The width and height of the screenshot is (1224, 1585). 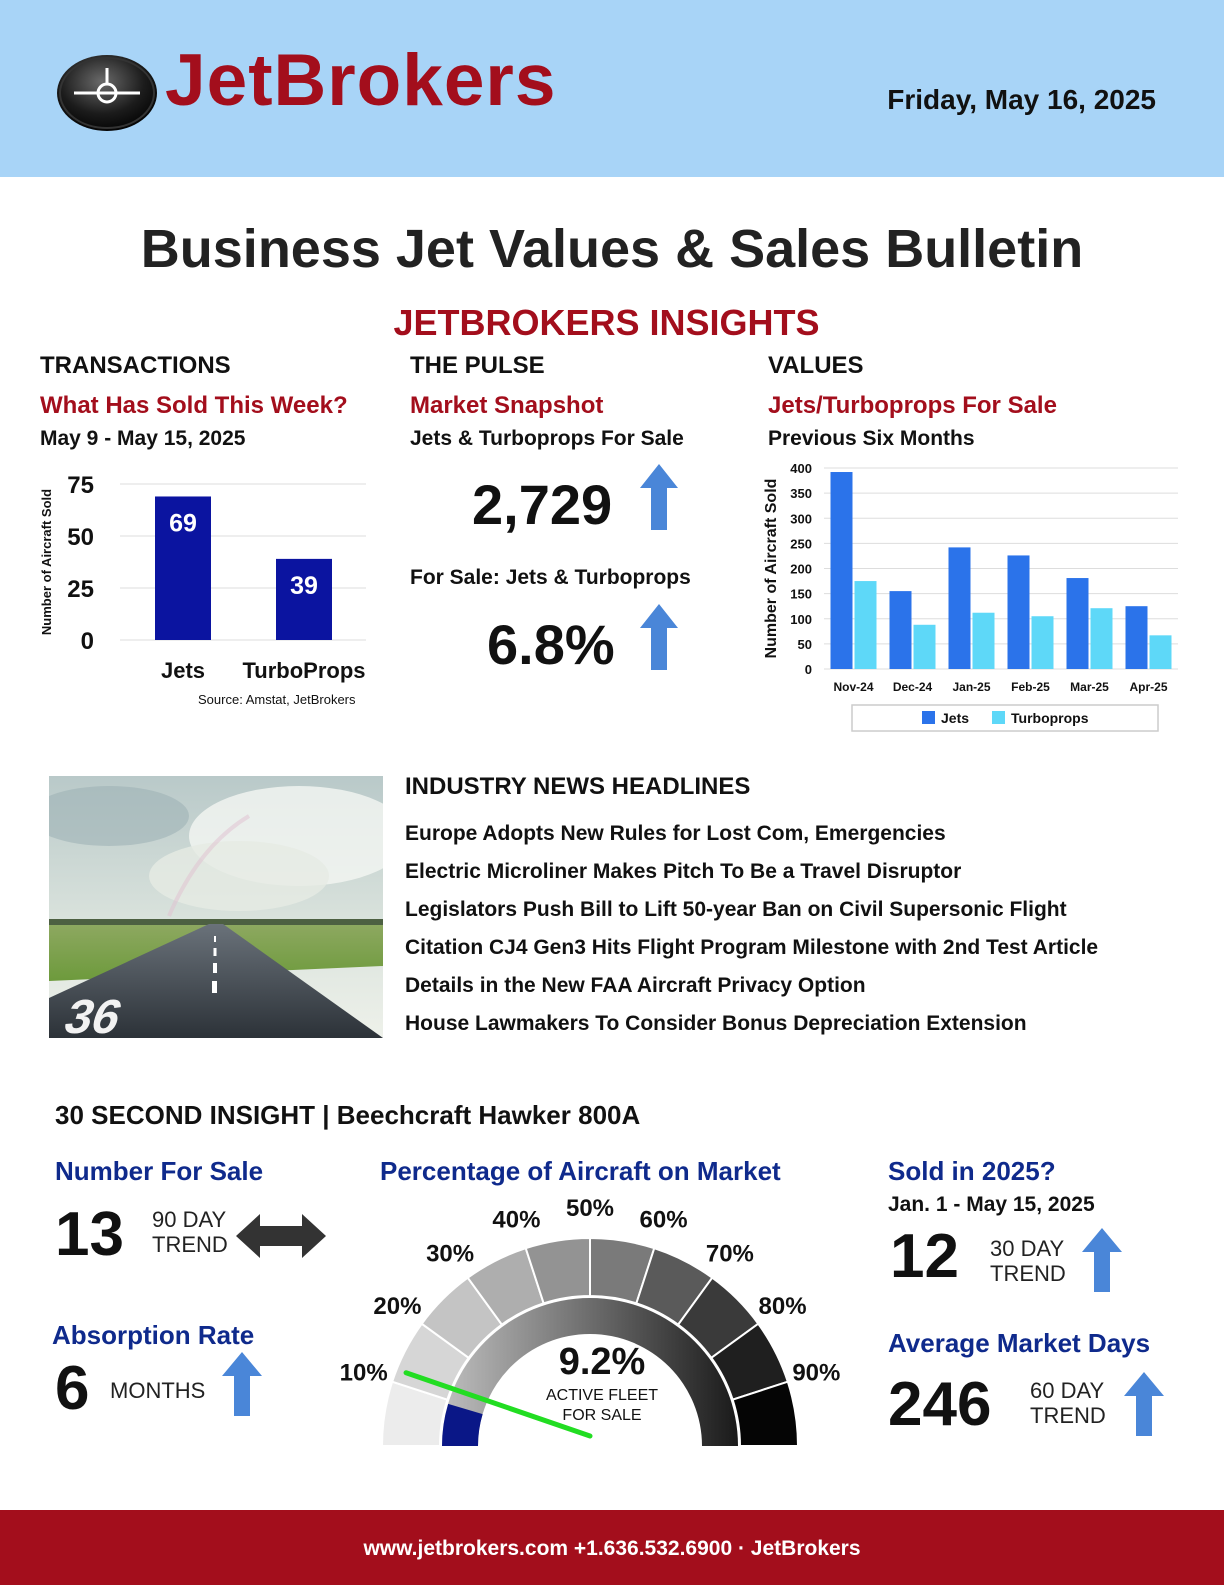 What do you see at coordinates (507, 405) in the screenshot?
I see `pulse-subtitle: Market Snapshot` at bounding box center [507, 405].